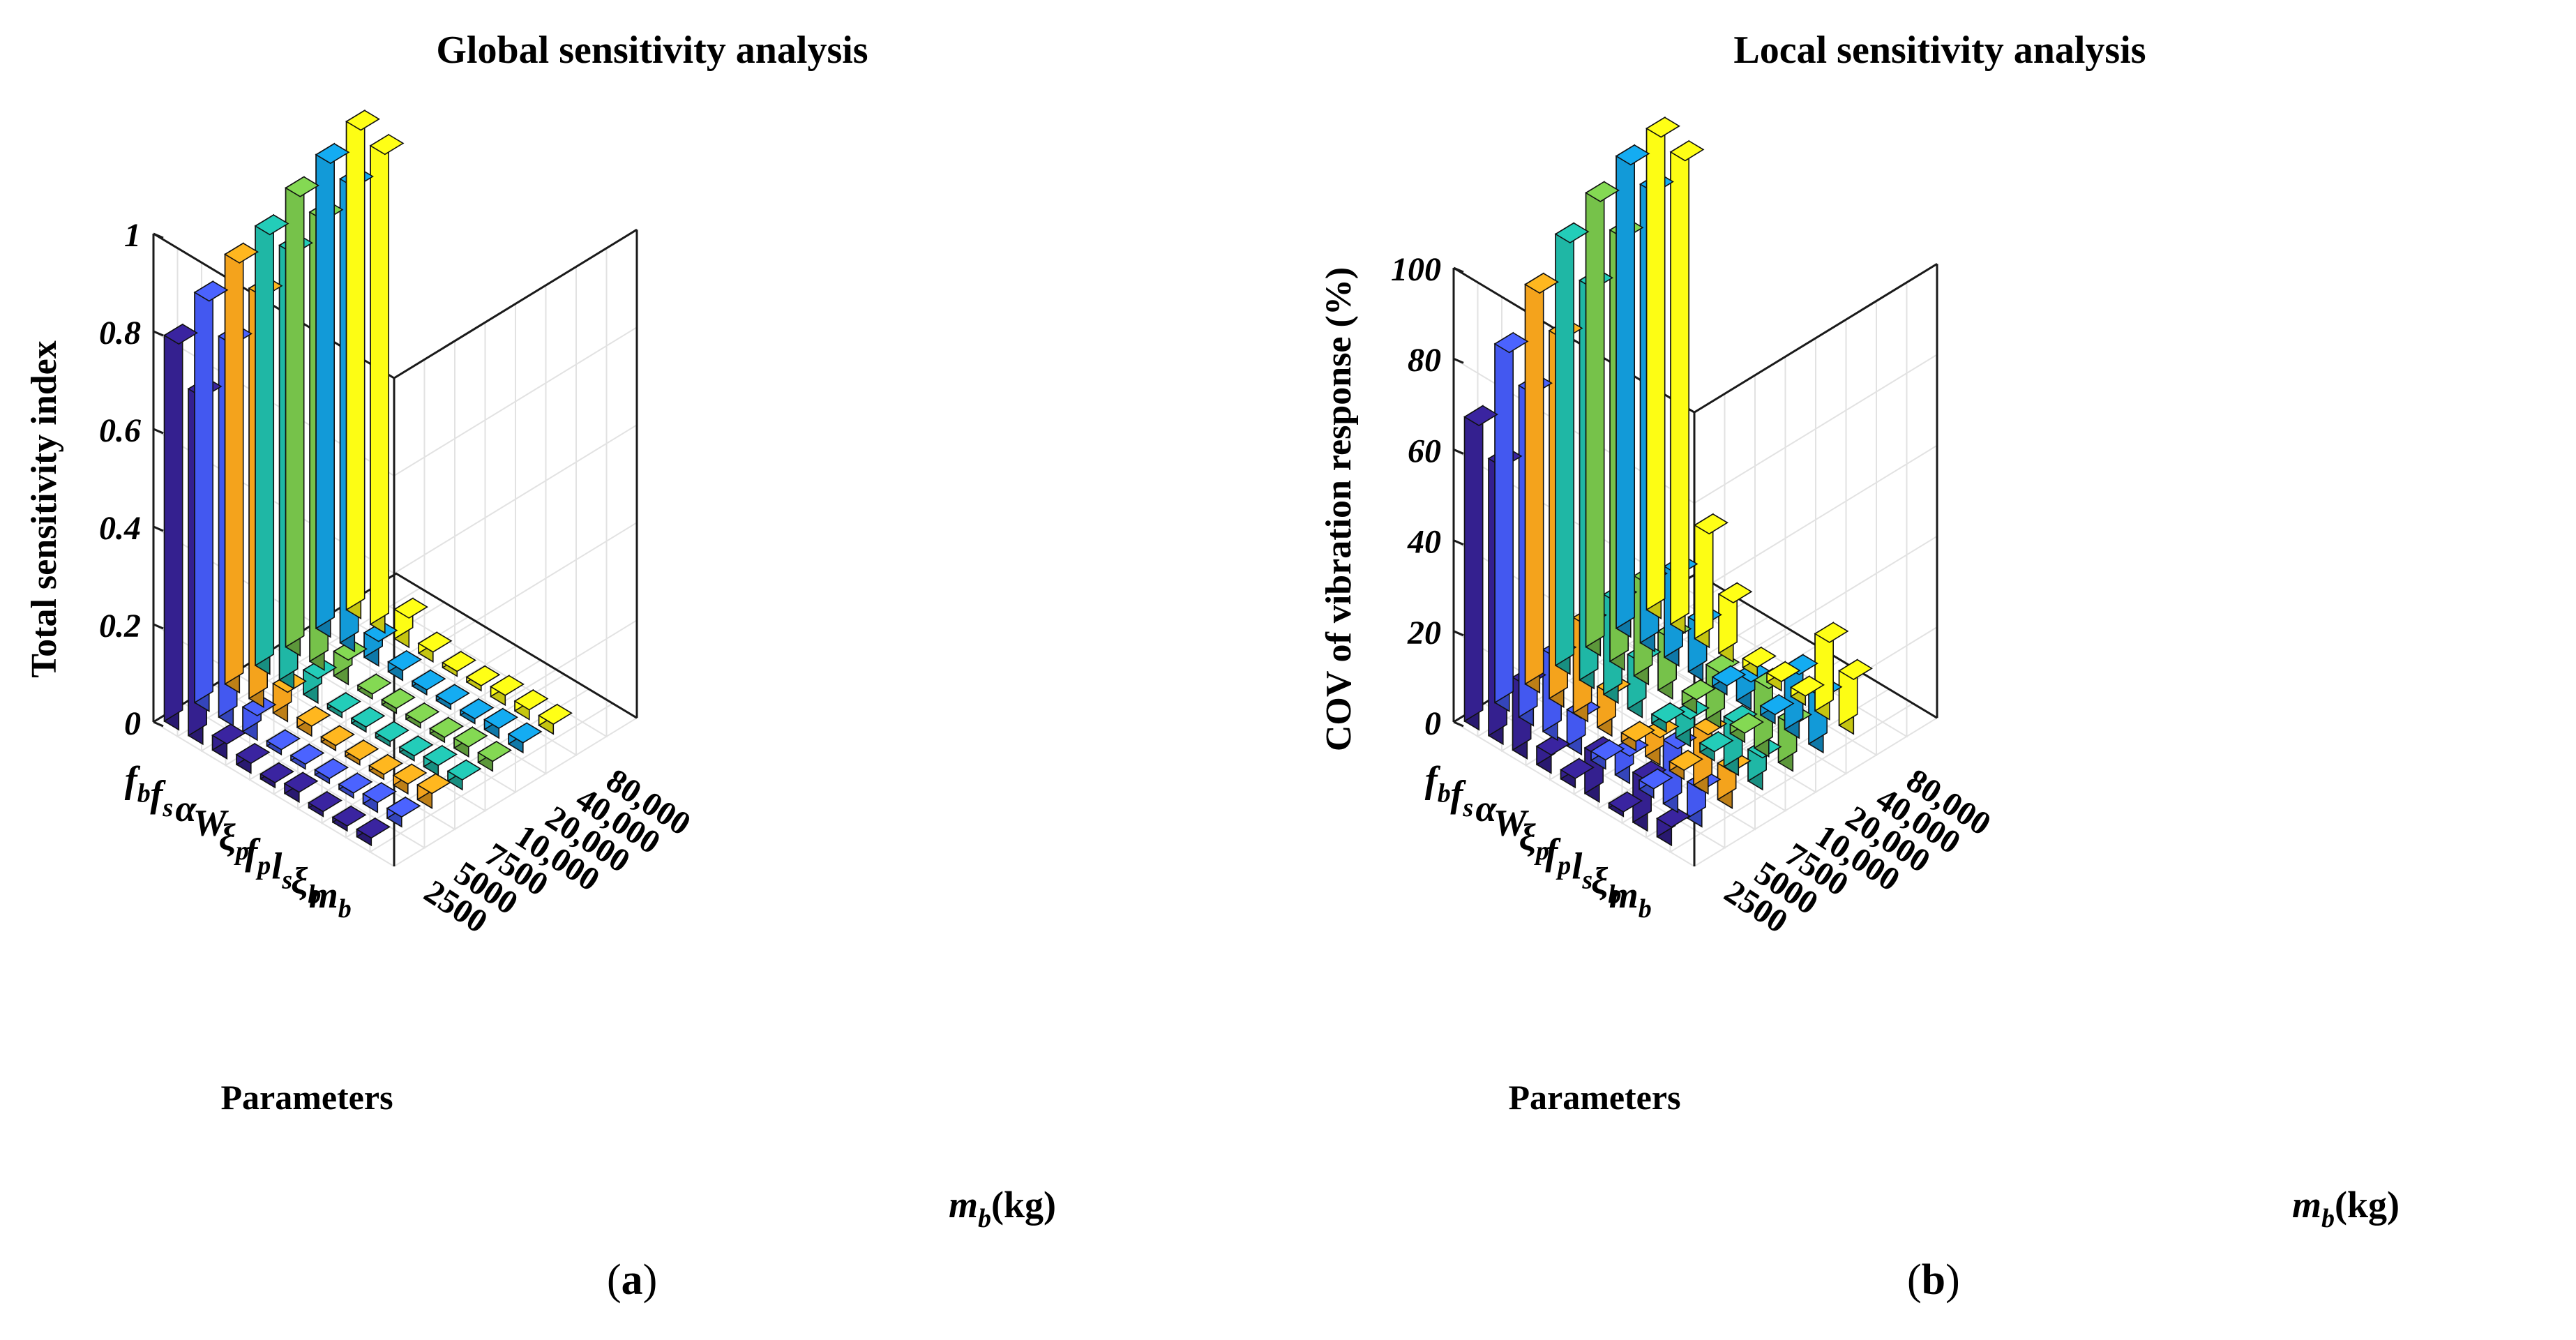 The width and height of the screenshot is (2576, 1340). What do you see at coordinates (1339, 509) in the screenshot?
I see `z-axis-label: COV of vibration response (%)` at bounding box center [1339, 509].